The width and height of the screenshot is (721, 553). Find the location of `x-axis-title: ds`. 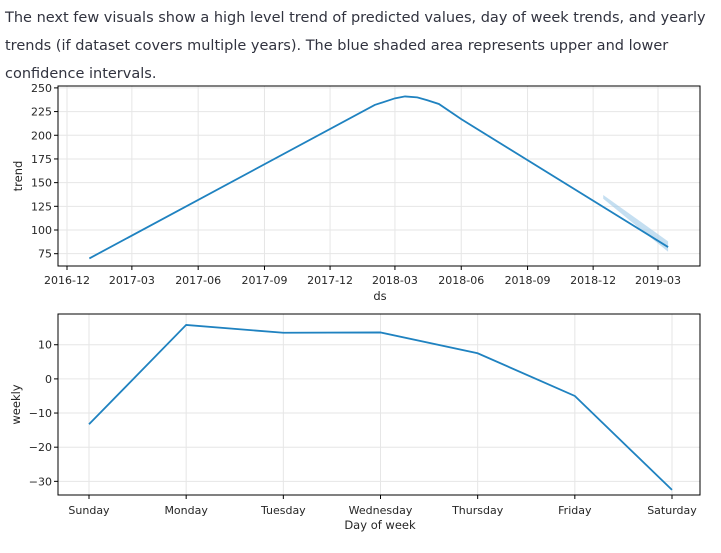

x-axis-title: ds is located at coordinates (379, 294).